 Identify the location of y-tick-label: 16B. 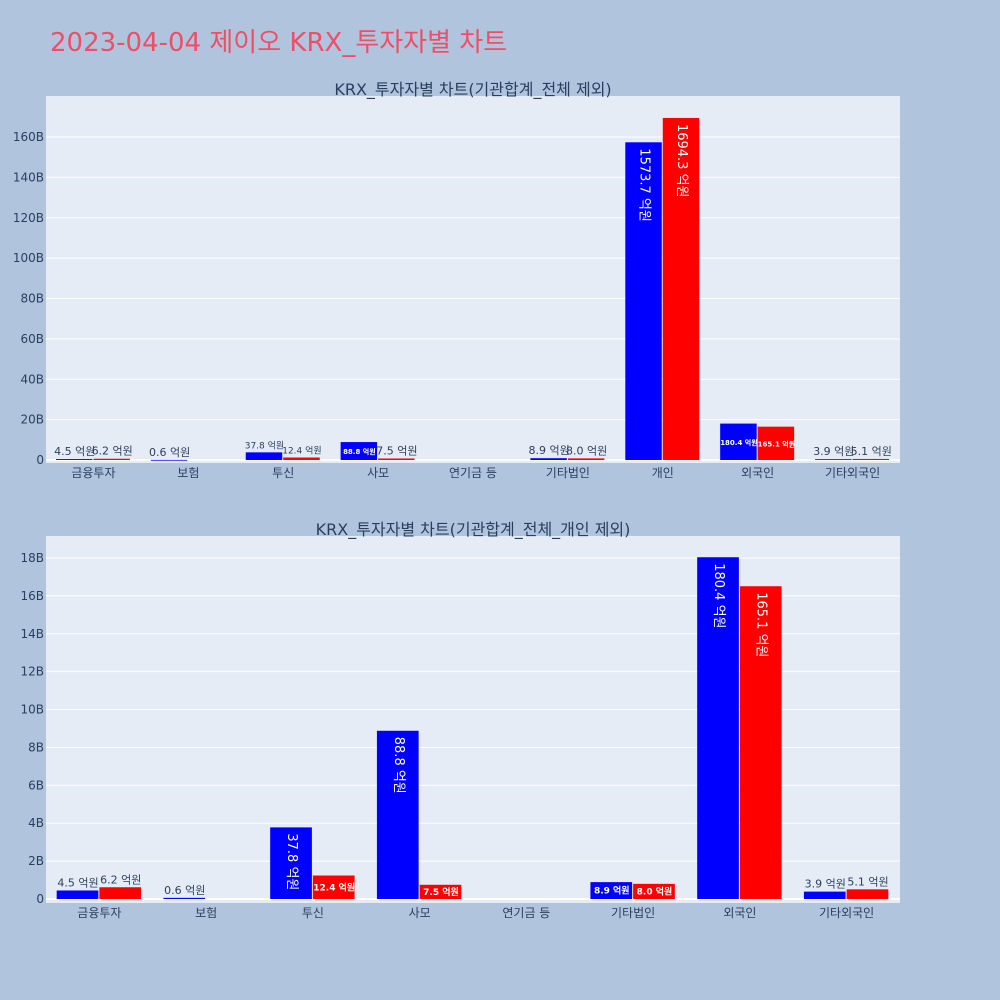
(32, 596).